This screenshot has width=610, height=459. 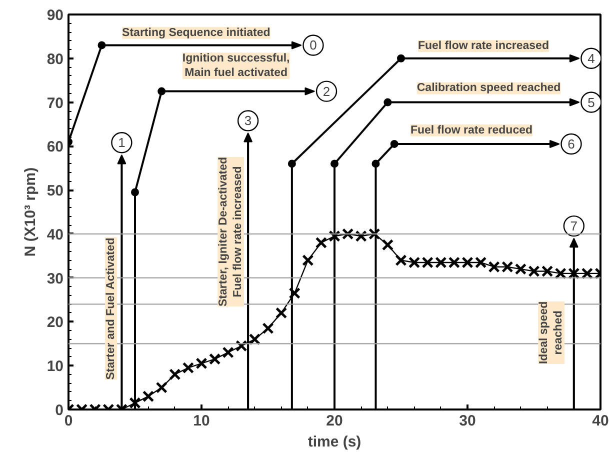 I want to click on annotation: 6, so click(x=571, y=144).